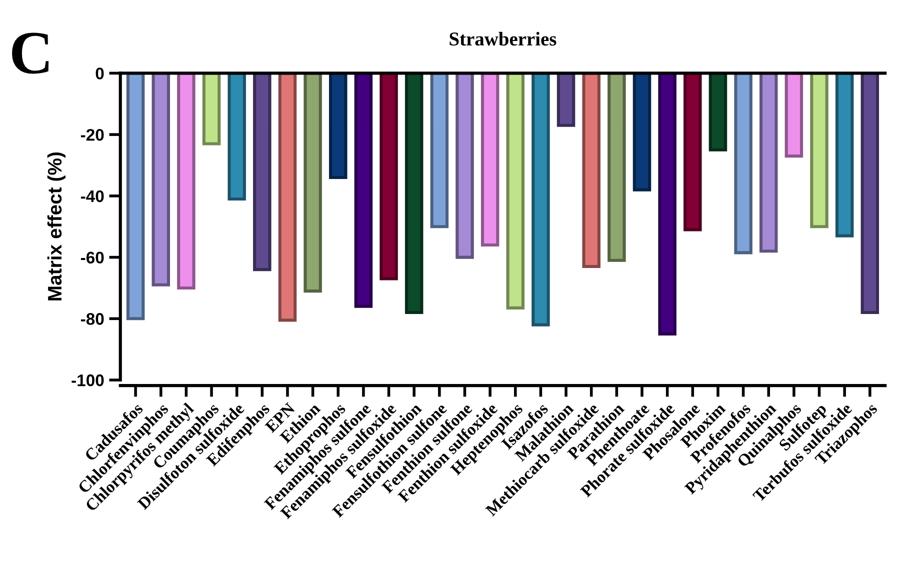 The image size is (905, 563). Describe the element at coordinates (92, 196) in the screenshot. I see `y-tick-label: -40` at that location.